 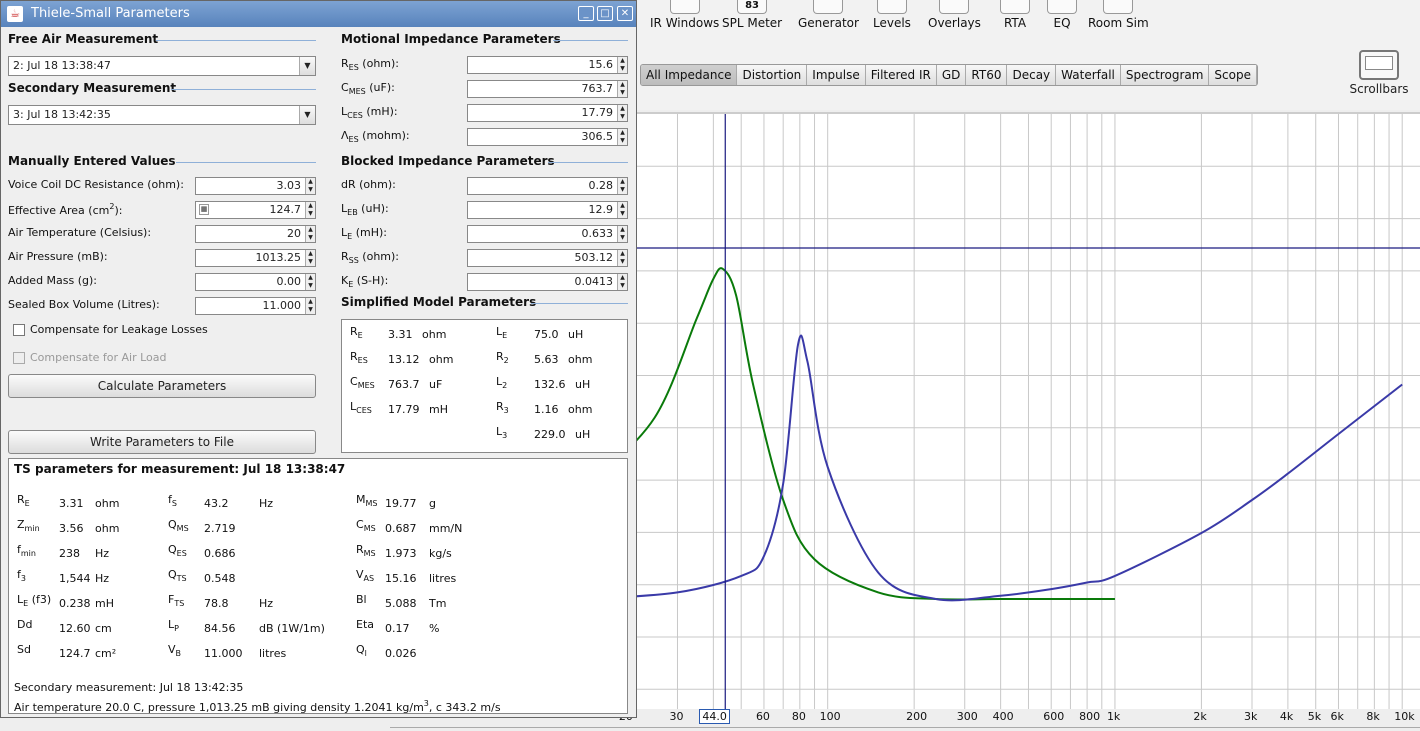 What do you see at coordinates (547, 113) in the screenshot?
I see `param-input: 17.79 ▲ ▼` at bounding box center [547, 113].